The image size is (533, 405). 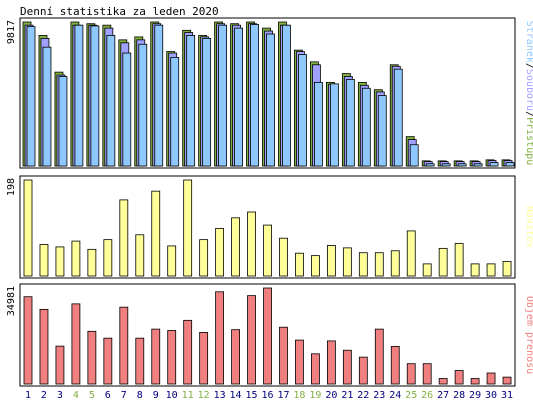 What do you see at coordinates (302, 110) in the screenshot?
I see `bar-stránek-day-18` at bounding box center [302, 110].